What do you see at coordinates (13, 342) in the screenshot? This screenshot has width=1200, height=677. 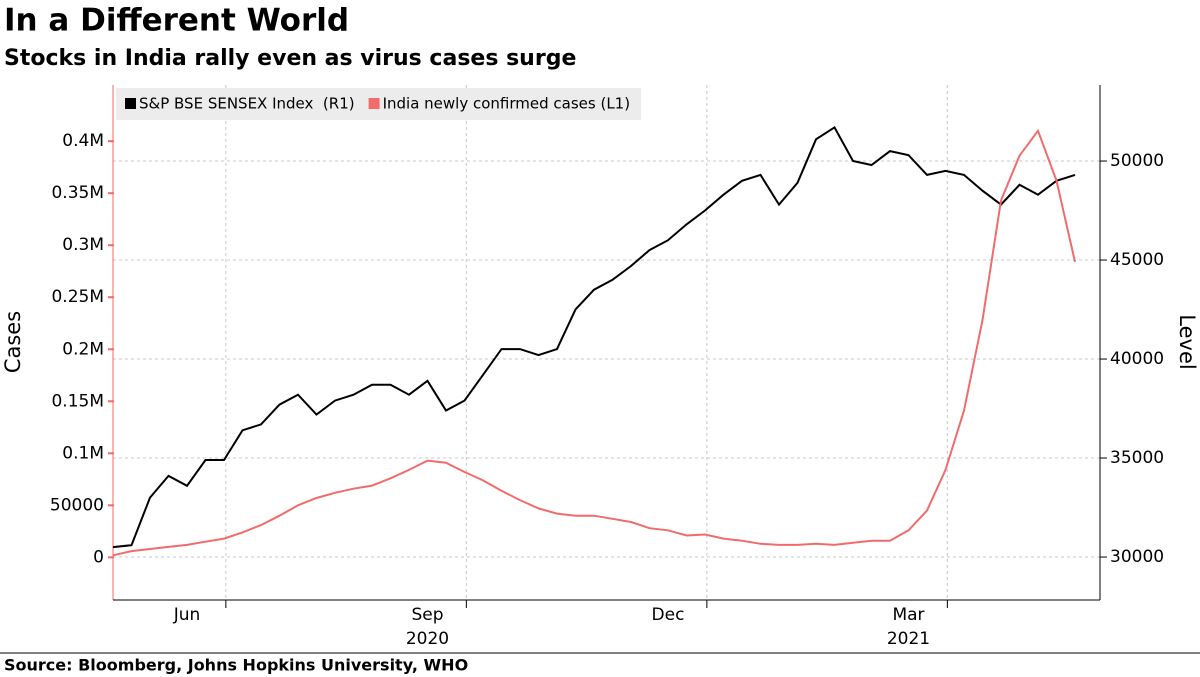 I see `y-axis-label: Cases` at bounding box center [13, 342].